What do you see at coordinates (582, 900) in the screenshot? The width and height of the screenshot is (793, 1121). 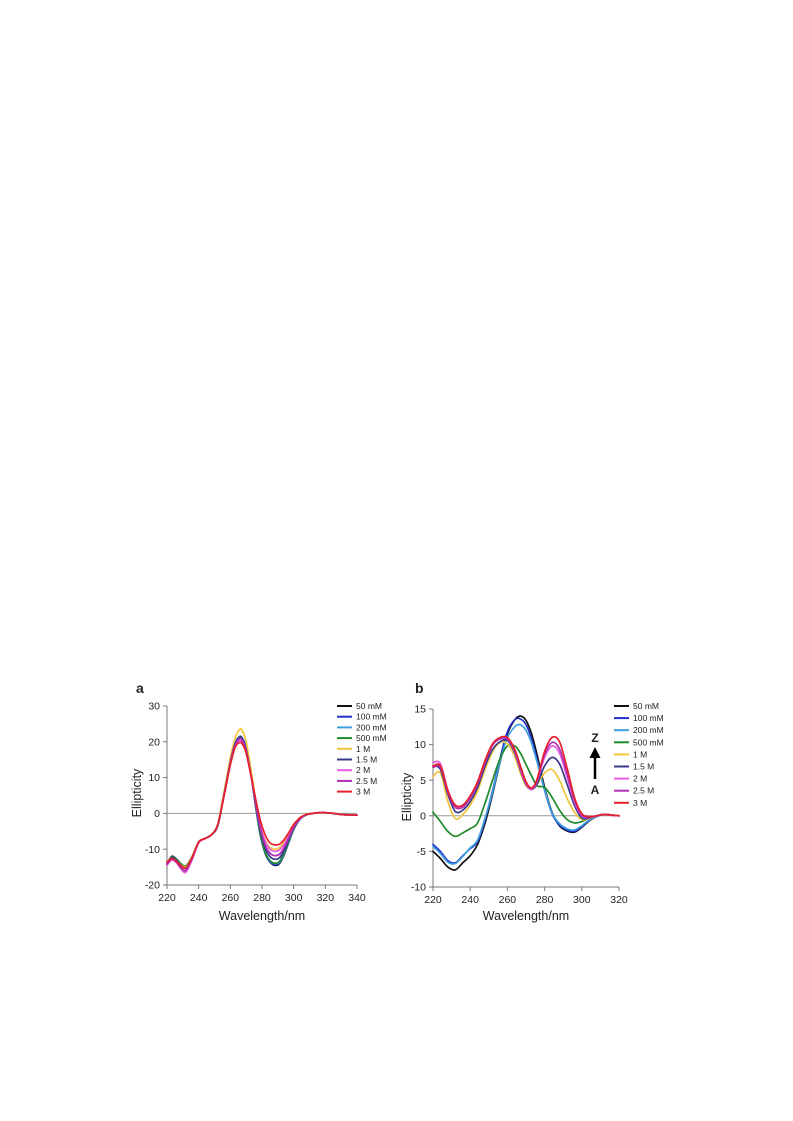 I see `panel-b-x-tick-label: 300` at bounding box center [582, 900].